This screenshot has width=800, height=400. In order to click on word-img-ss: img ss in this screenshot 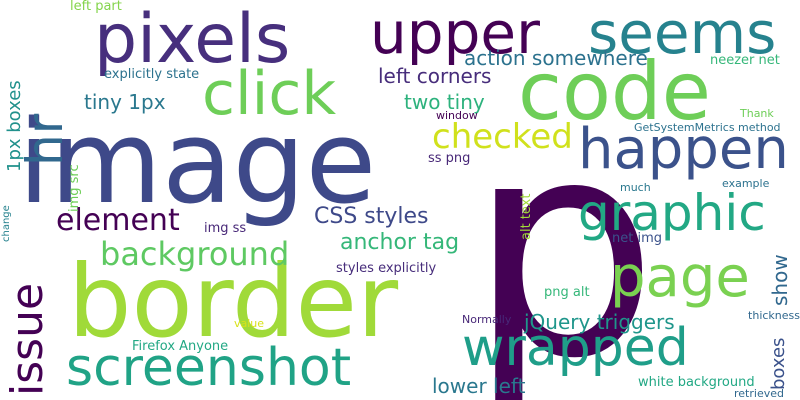, I will do `click(225, 228)`.